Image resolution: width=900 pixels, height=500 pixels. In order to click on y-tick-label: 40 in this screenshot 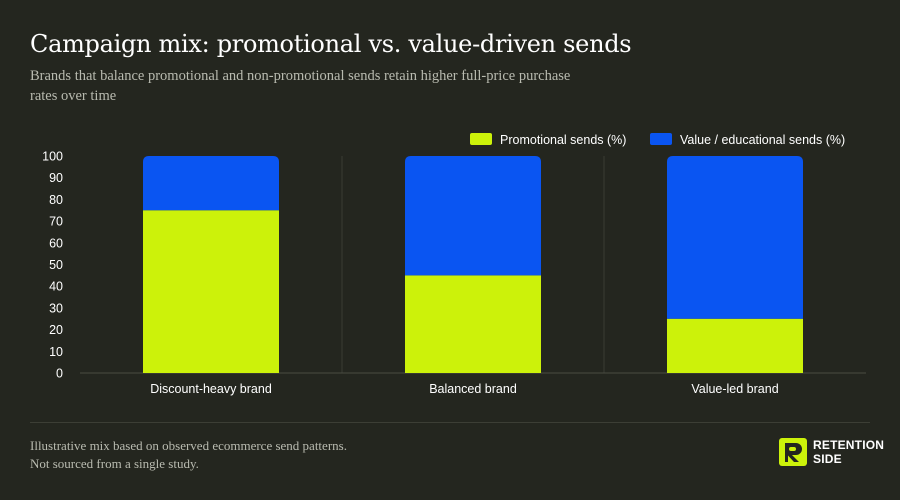, I will do `click(56, 287)`.